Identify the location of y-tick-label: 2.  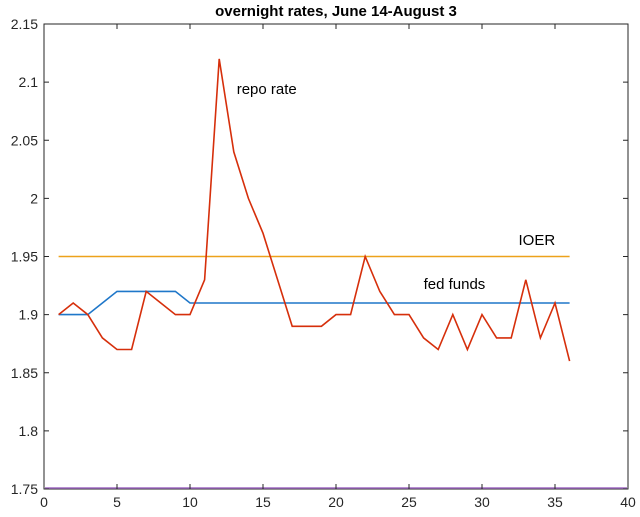
(34, 198).